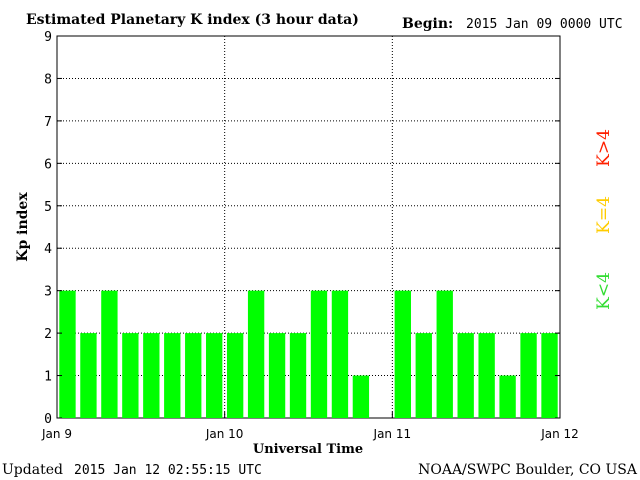  What do you see at coordinates (604, 291) in the screenshot?
I see `legend-k-less-4: K<4` at bounding box center [604, 291].